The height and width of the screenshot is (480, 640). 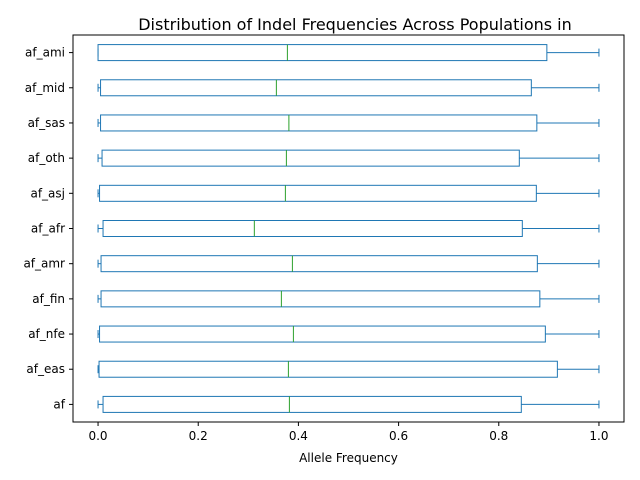 I want to click on box-group-af_oth, so click(x=348, y=158).